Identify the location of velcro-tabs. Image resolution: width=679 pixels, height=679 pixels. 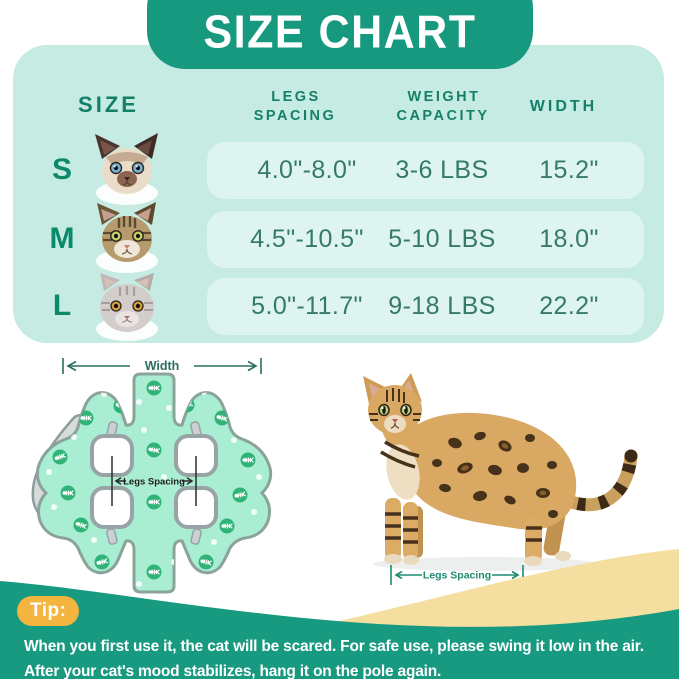
(154, 483).